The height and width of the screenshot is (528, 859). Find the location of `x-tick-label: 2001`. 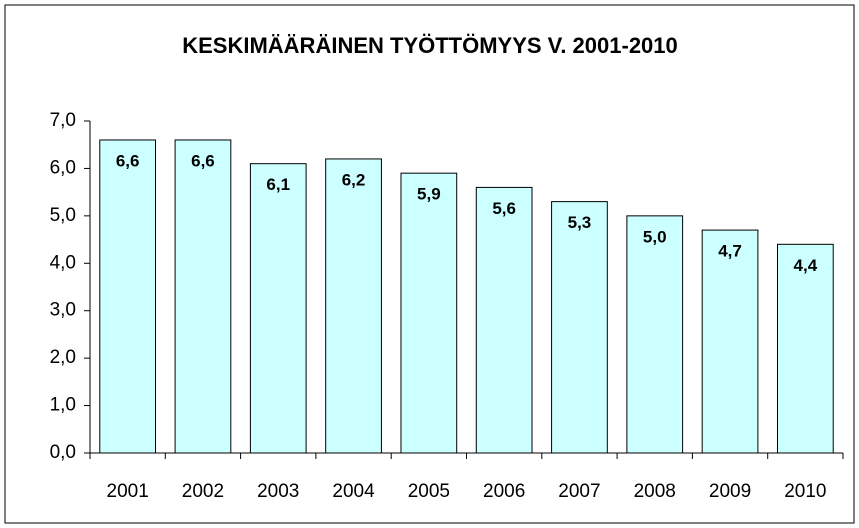

x-tick-label: 2001 is located at coordinates (128, 491).